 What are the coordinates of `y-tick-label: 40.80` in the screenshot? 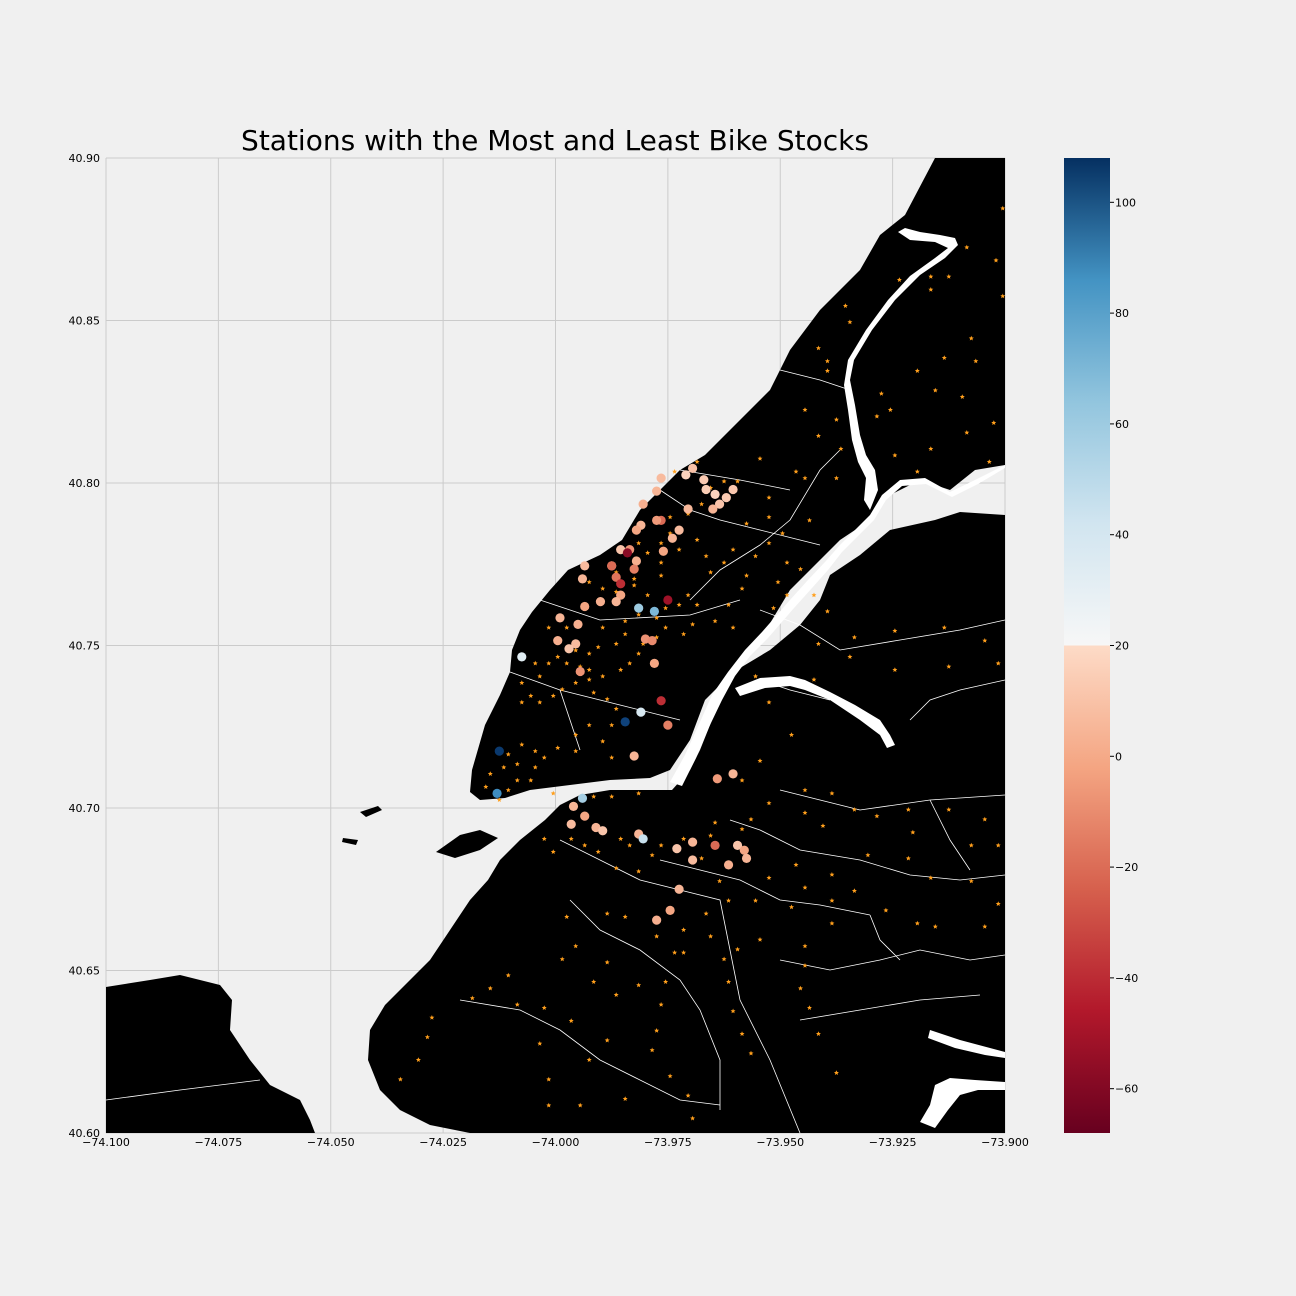 It's located at (85, 483).